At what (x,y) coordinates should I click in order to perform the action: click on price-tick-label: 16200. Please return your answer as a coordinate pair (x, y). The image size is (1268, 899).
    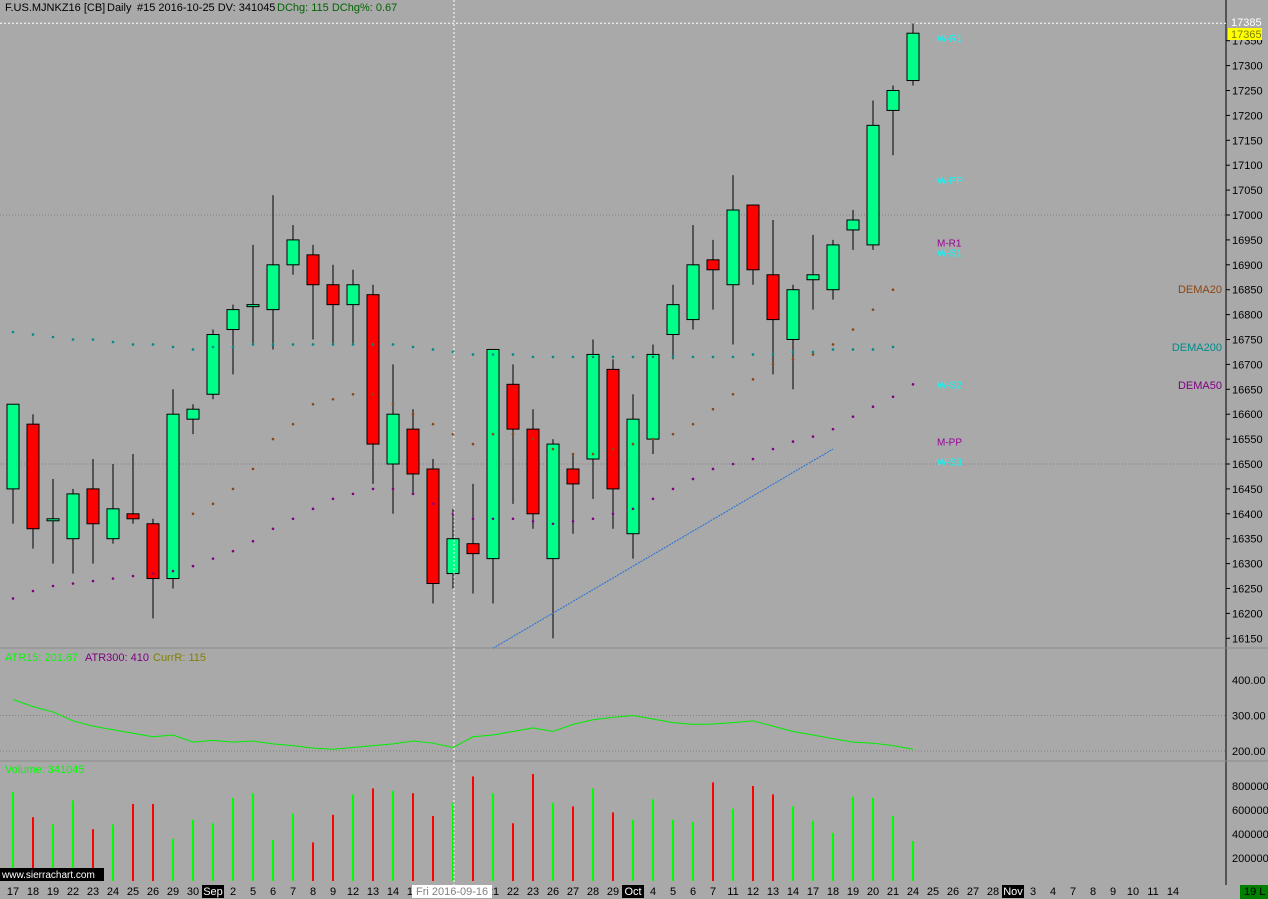
    Looking at the image, I should click on (1247, 614).